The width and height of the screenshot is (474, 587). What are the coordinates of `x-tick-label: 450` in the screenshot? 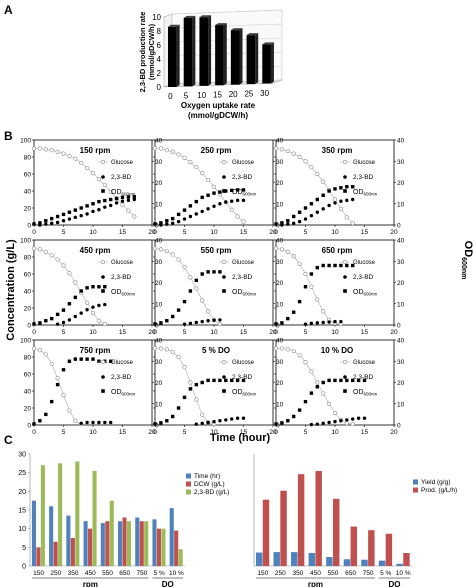 It's located at (315, 573).